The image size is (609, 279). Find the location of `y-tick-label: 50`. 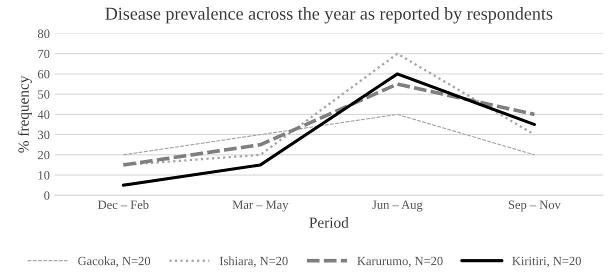

y-tick-label: 50 is located at coordinates (44, 94).